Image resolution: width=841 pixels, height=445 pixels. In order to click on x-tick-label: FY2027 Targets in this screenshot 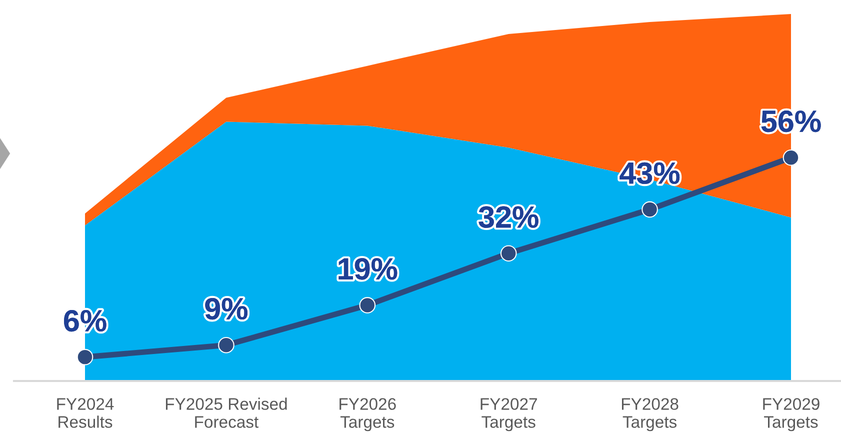, I will do `click(508, 415)`.